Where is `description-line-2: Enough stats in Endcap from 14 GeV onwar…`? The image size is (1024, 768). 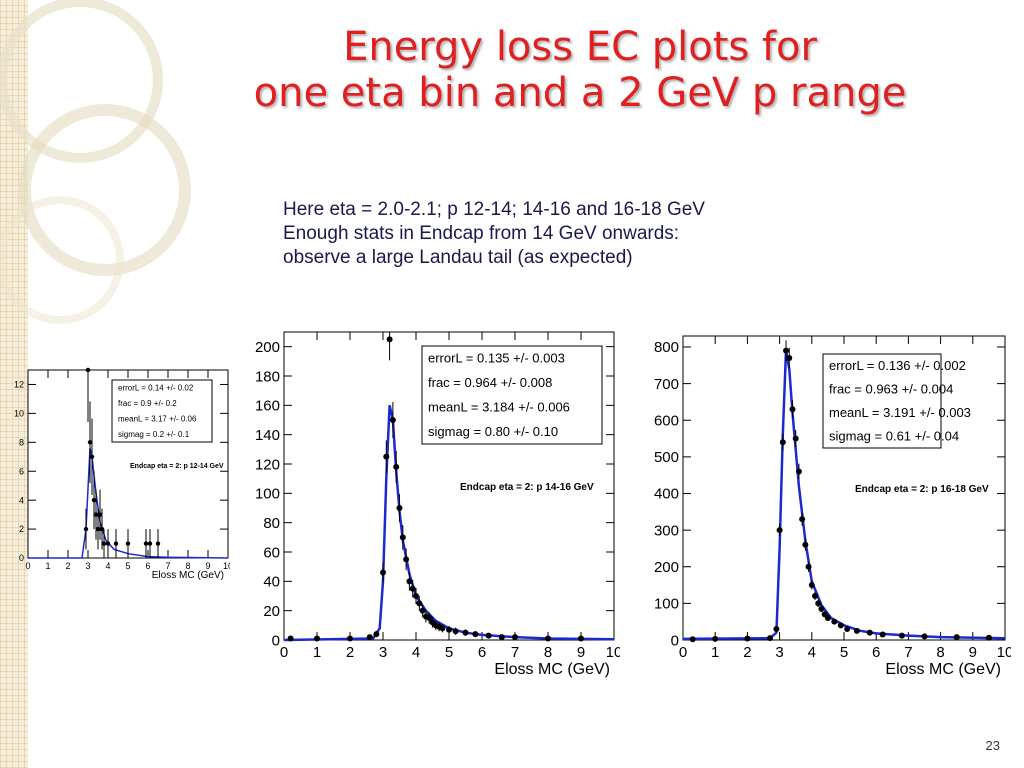 description-line-2: Enough stats in Endcap from 14 GeV onwar… is located at coordinates (481, 233).